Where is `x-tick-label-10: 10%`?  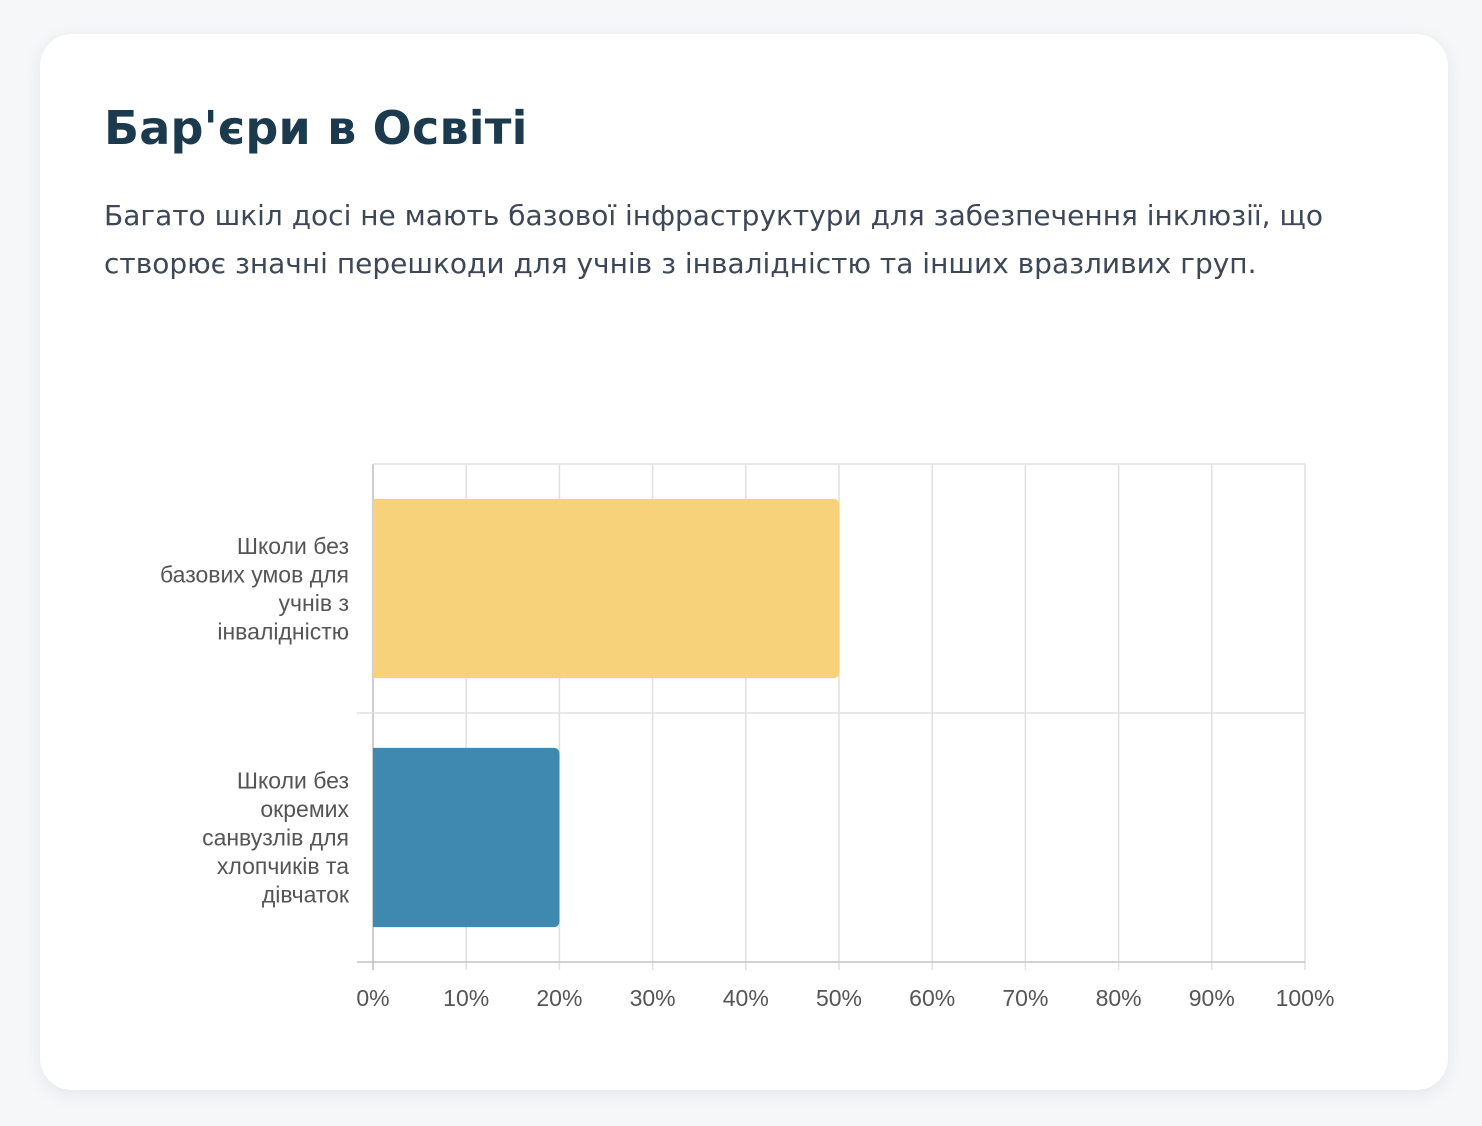
x-tick-label-10: 10% is located at coordinates (466, 998).